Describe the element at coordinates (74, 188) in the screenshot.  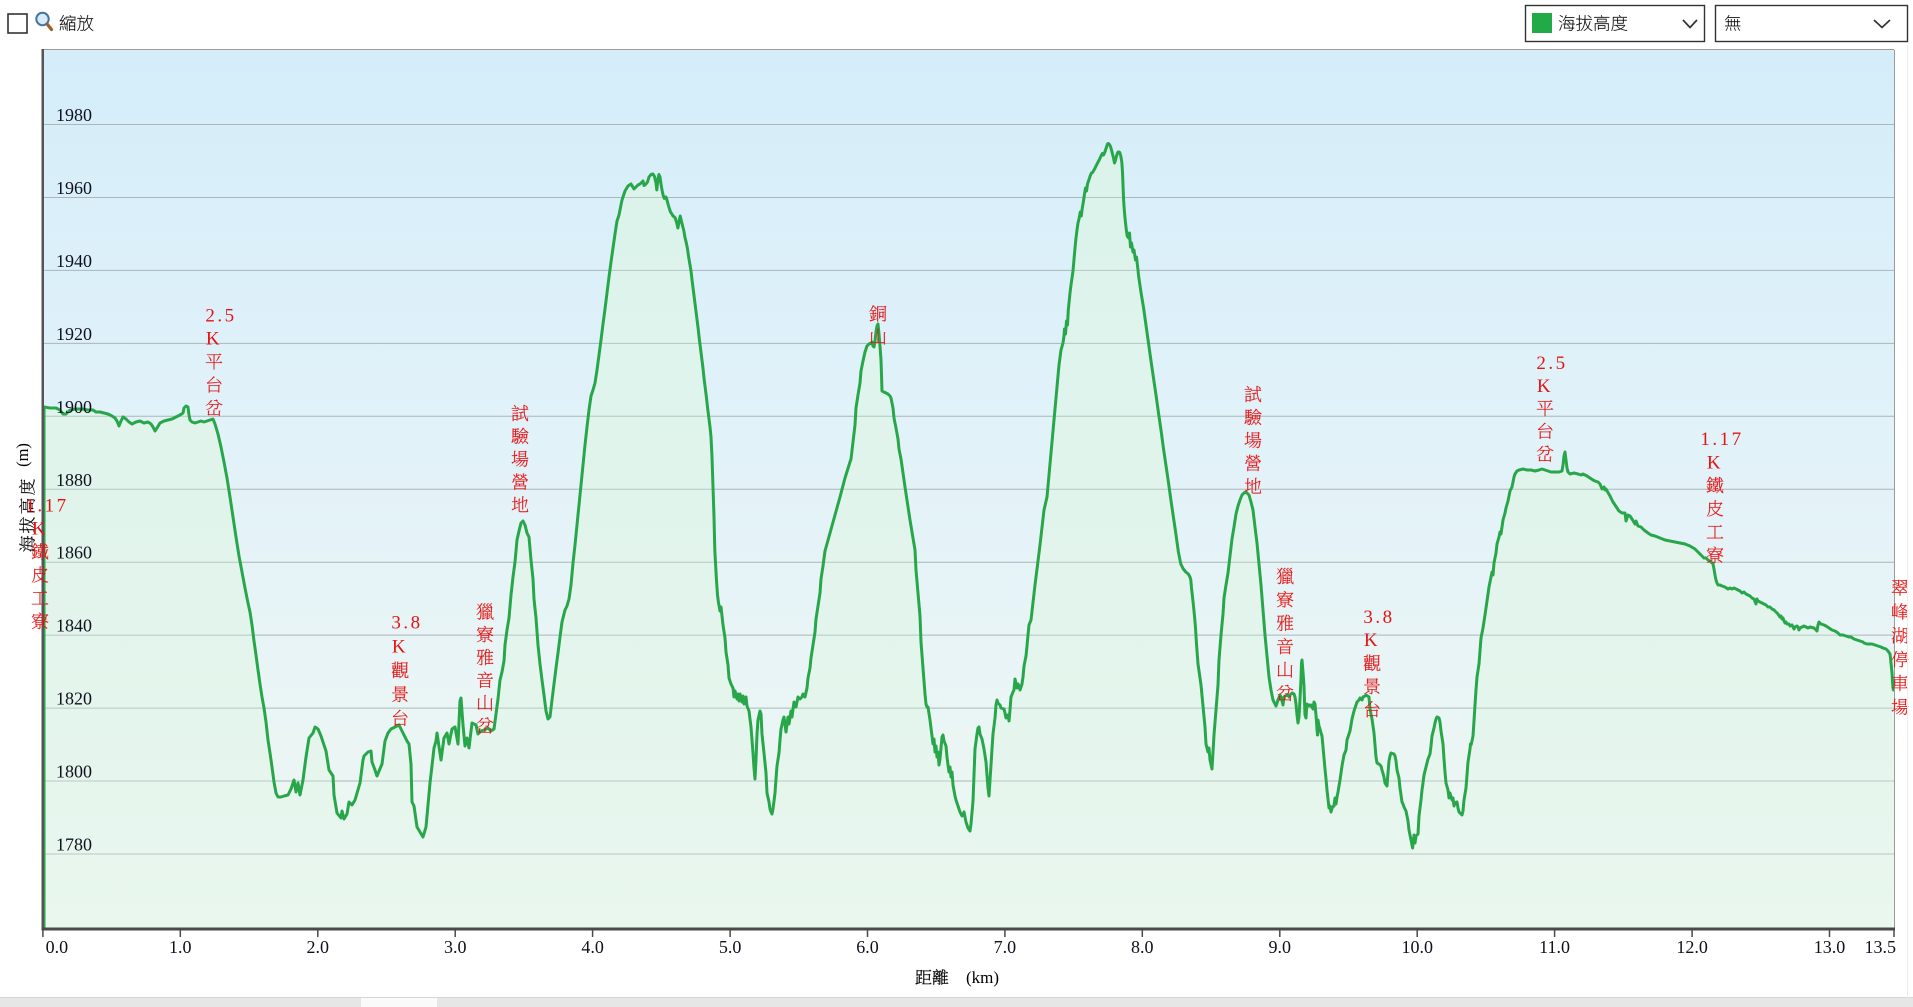
I see `svg-text: 1960` at that location.